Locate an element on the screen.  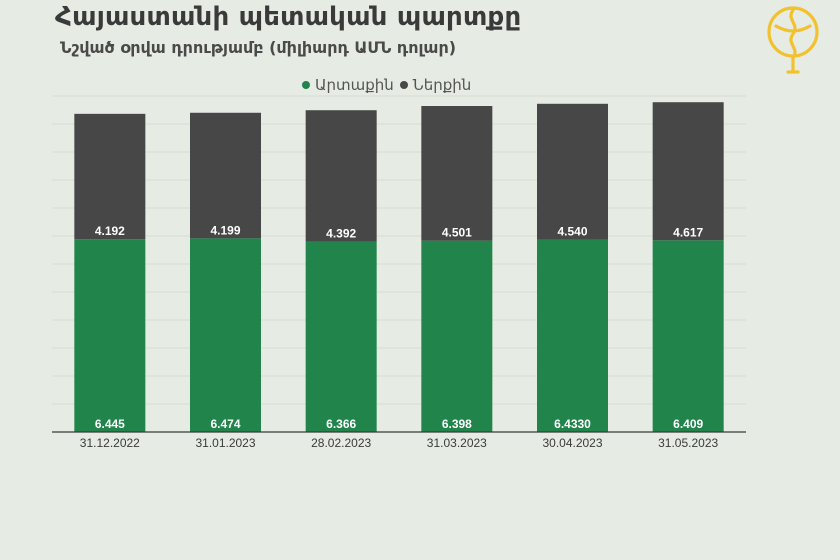
data-label-internal: 4.617 is located at coordinates (688, 232).